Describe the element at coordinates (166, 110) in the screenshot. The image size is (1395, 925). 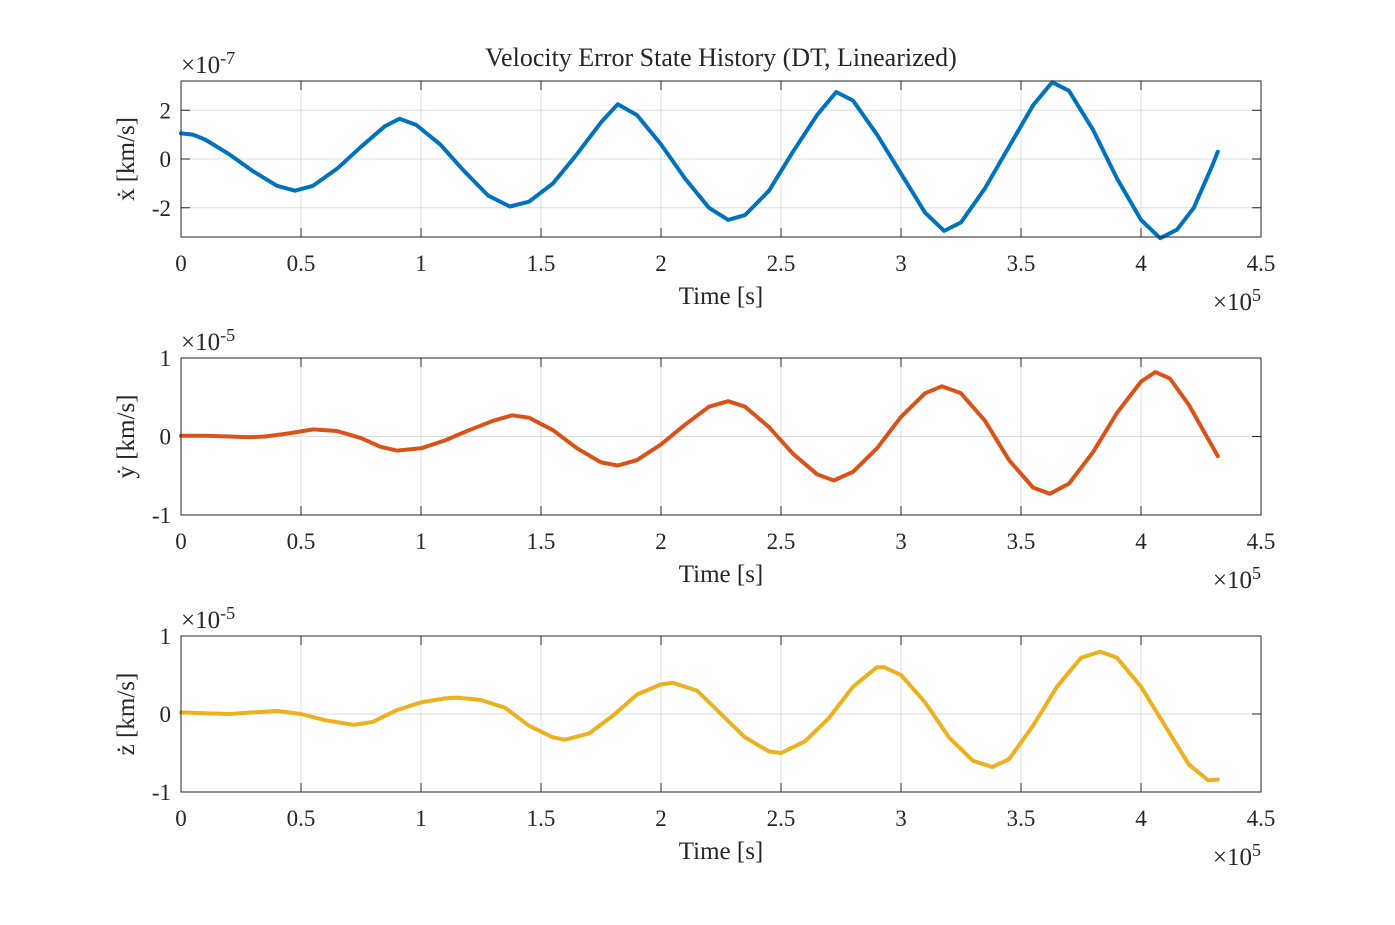
I see `y-tick-label: 2` at that location.